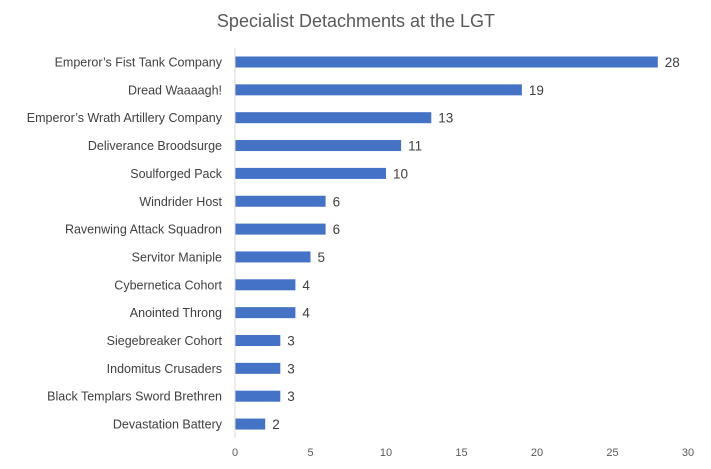  Describe the element at coordinates (672, 62) in the screenshot. I see `data-label: 28` at that location.